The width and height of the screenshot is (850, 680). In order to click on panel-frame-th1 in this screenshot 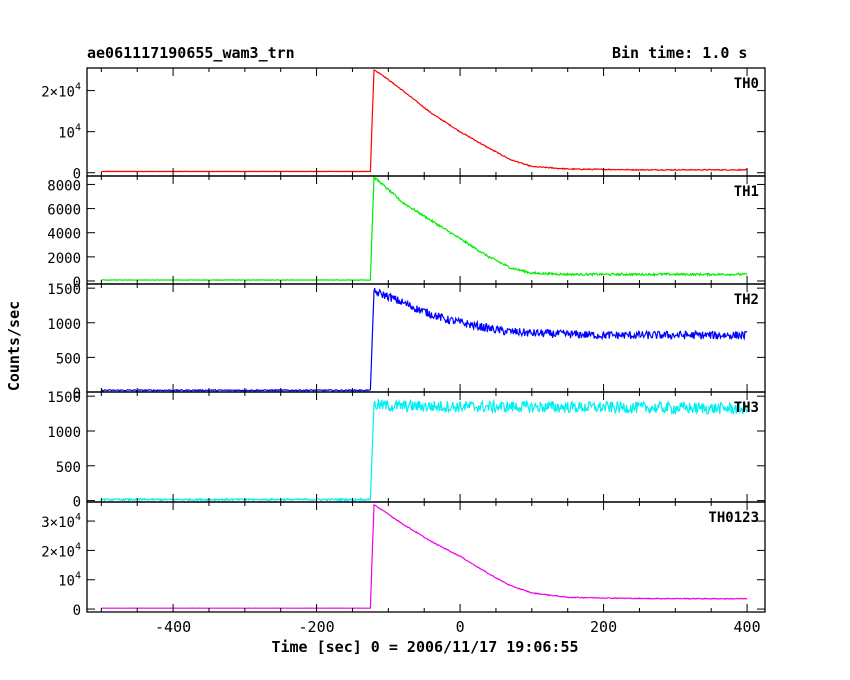, I will do `click(426, 230)`.